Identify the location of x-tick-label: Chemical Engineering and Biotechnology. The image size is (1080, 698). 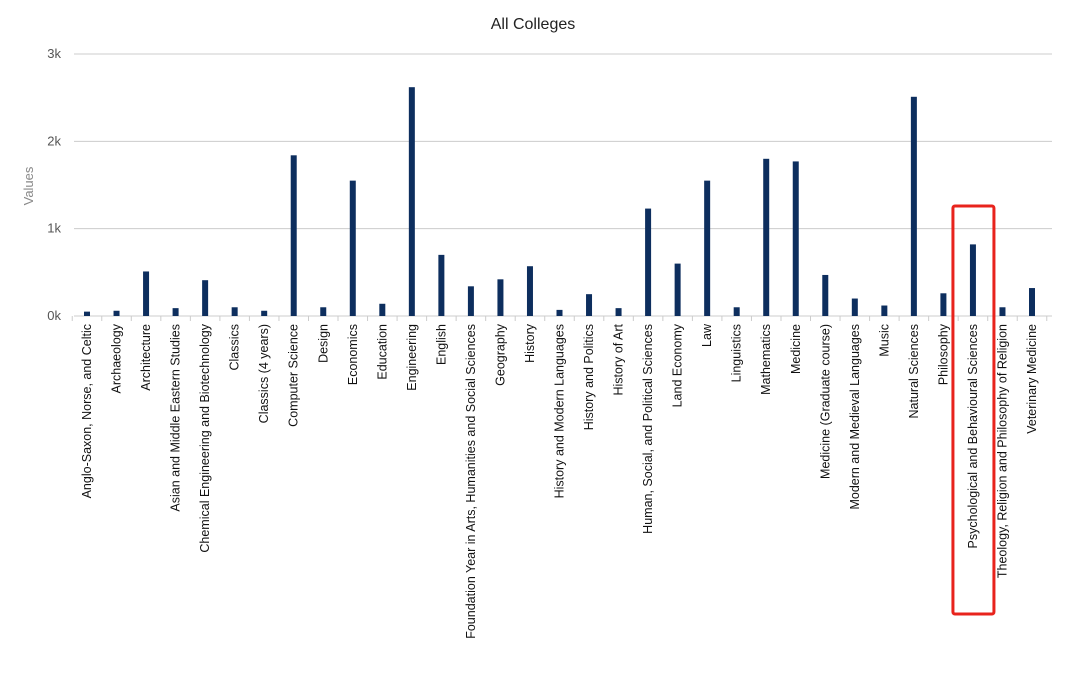
(205, 437).